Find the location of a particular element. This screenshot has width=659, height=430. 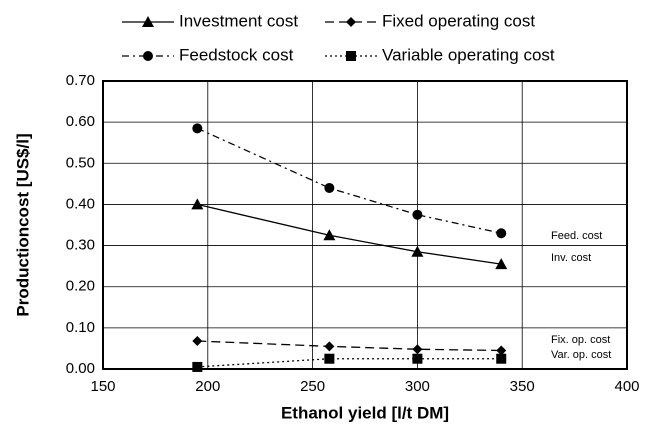

x-tick-label: 350 is located at coordinates (522, 386).